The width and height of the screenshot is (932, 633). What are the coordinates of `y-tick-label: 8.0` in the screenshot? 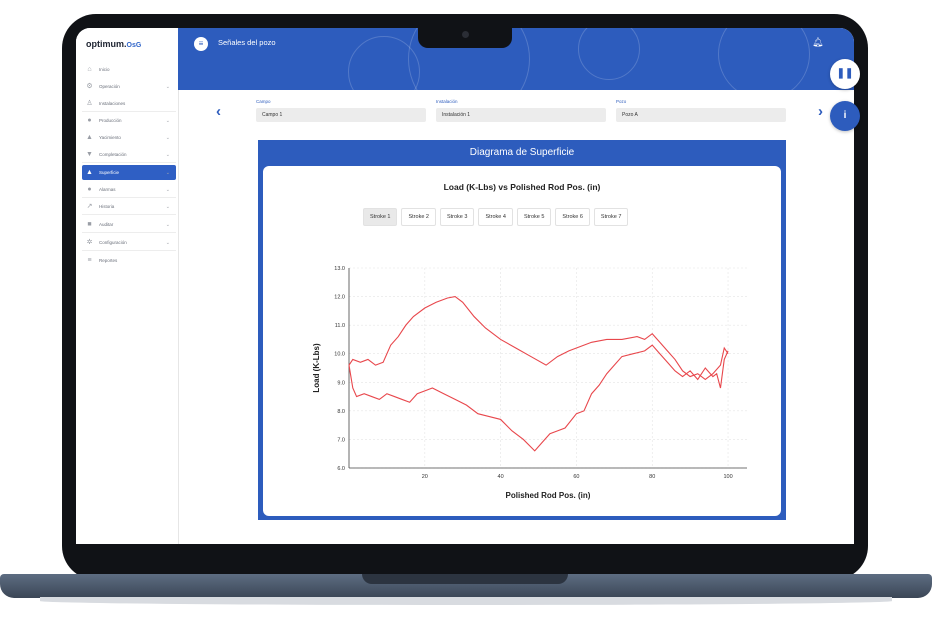 It's located at (341, 412).